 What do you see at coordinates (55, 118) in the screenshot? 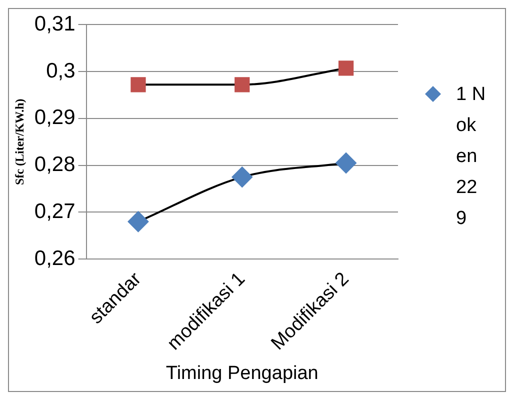
I see `y-tick-label: 0,29` at bounding box center [55, 118].